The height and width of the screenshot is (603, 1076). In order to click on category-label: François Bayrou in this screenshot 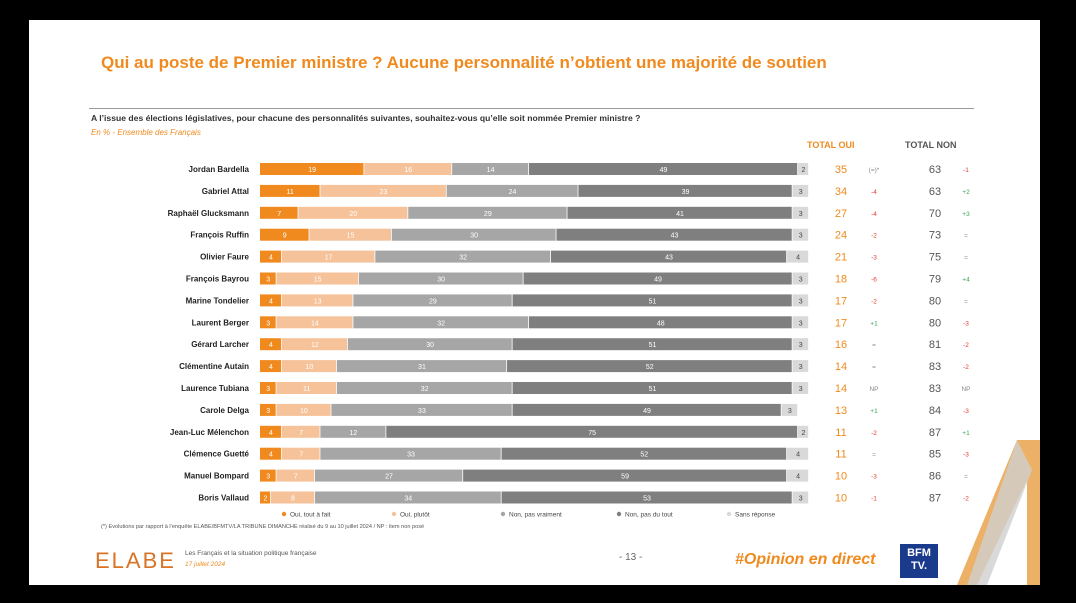, I will do `click(217, 279)`.